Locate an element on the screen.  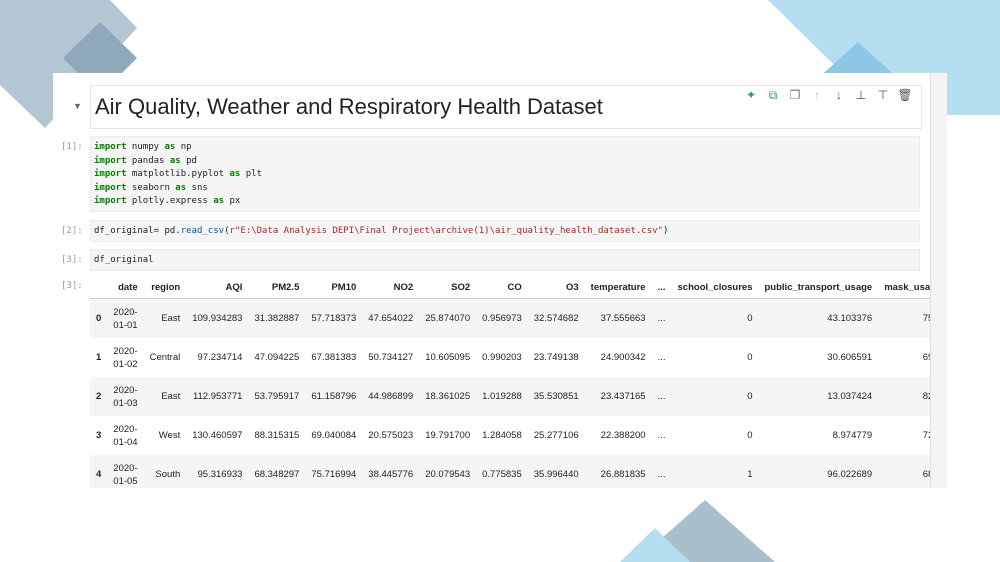
table-cell: 19.791700 is located at coordinates (448, 435).